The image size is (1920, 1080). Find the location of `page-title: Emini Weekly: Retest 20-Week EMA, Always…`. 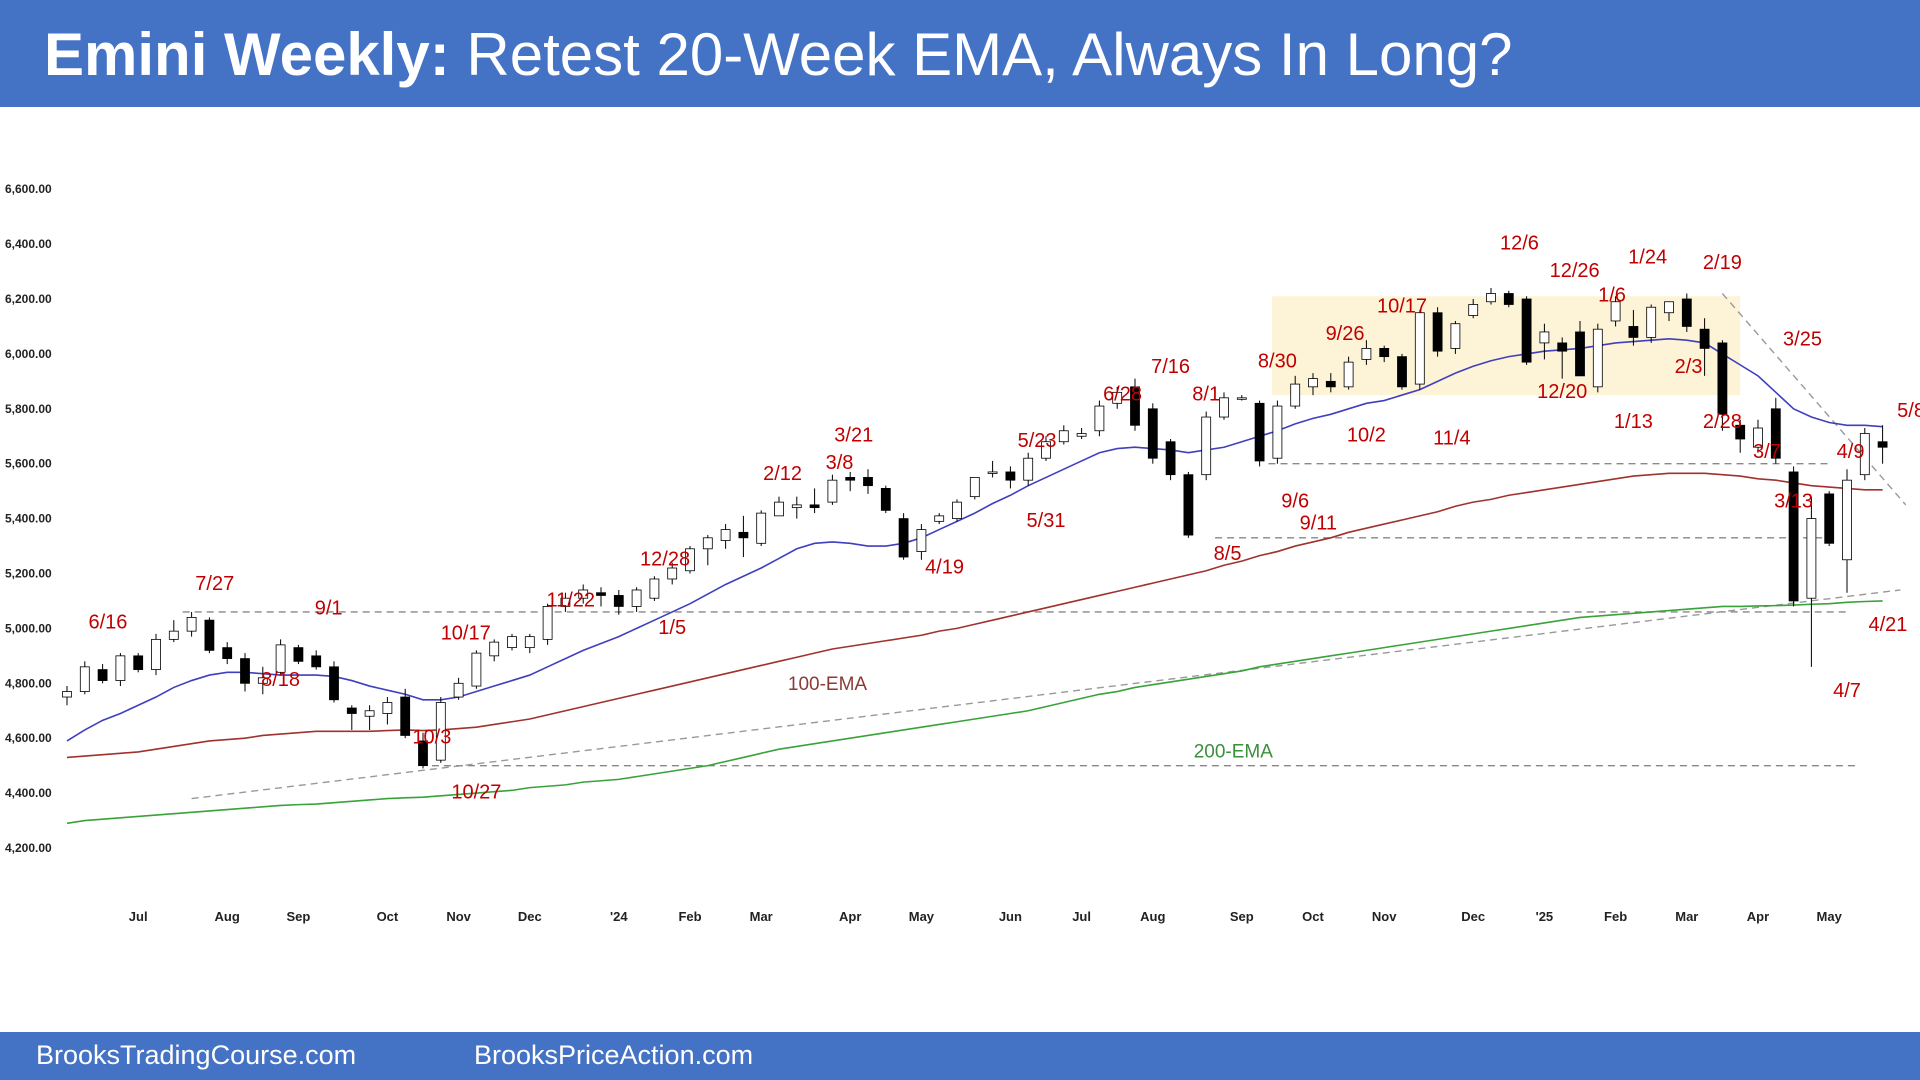

page-title: Emini Weekly: Retest 20-Week EMA, Always… is located at coordinates (778, 54).